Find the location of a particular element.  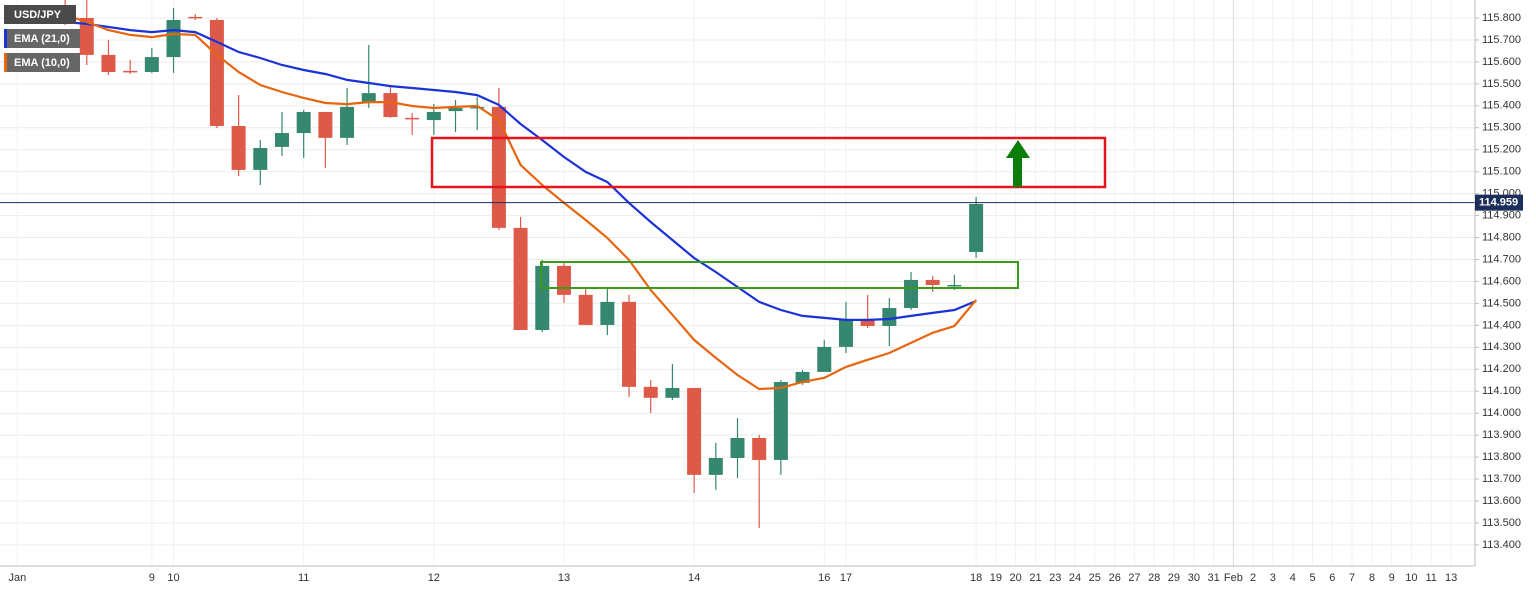

x-tick-label: 12 is located at coordinates (434, 578).